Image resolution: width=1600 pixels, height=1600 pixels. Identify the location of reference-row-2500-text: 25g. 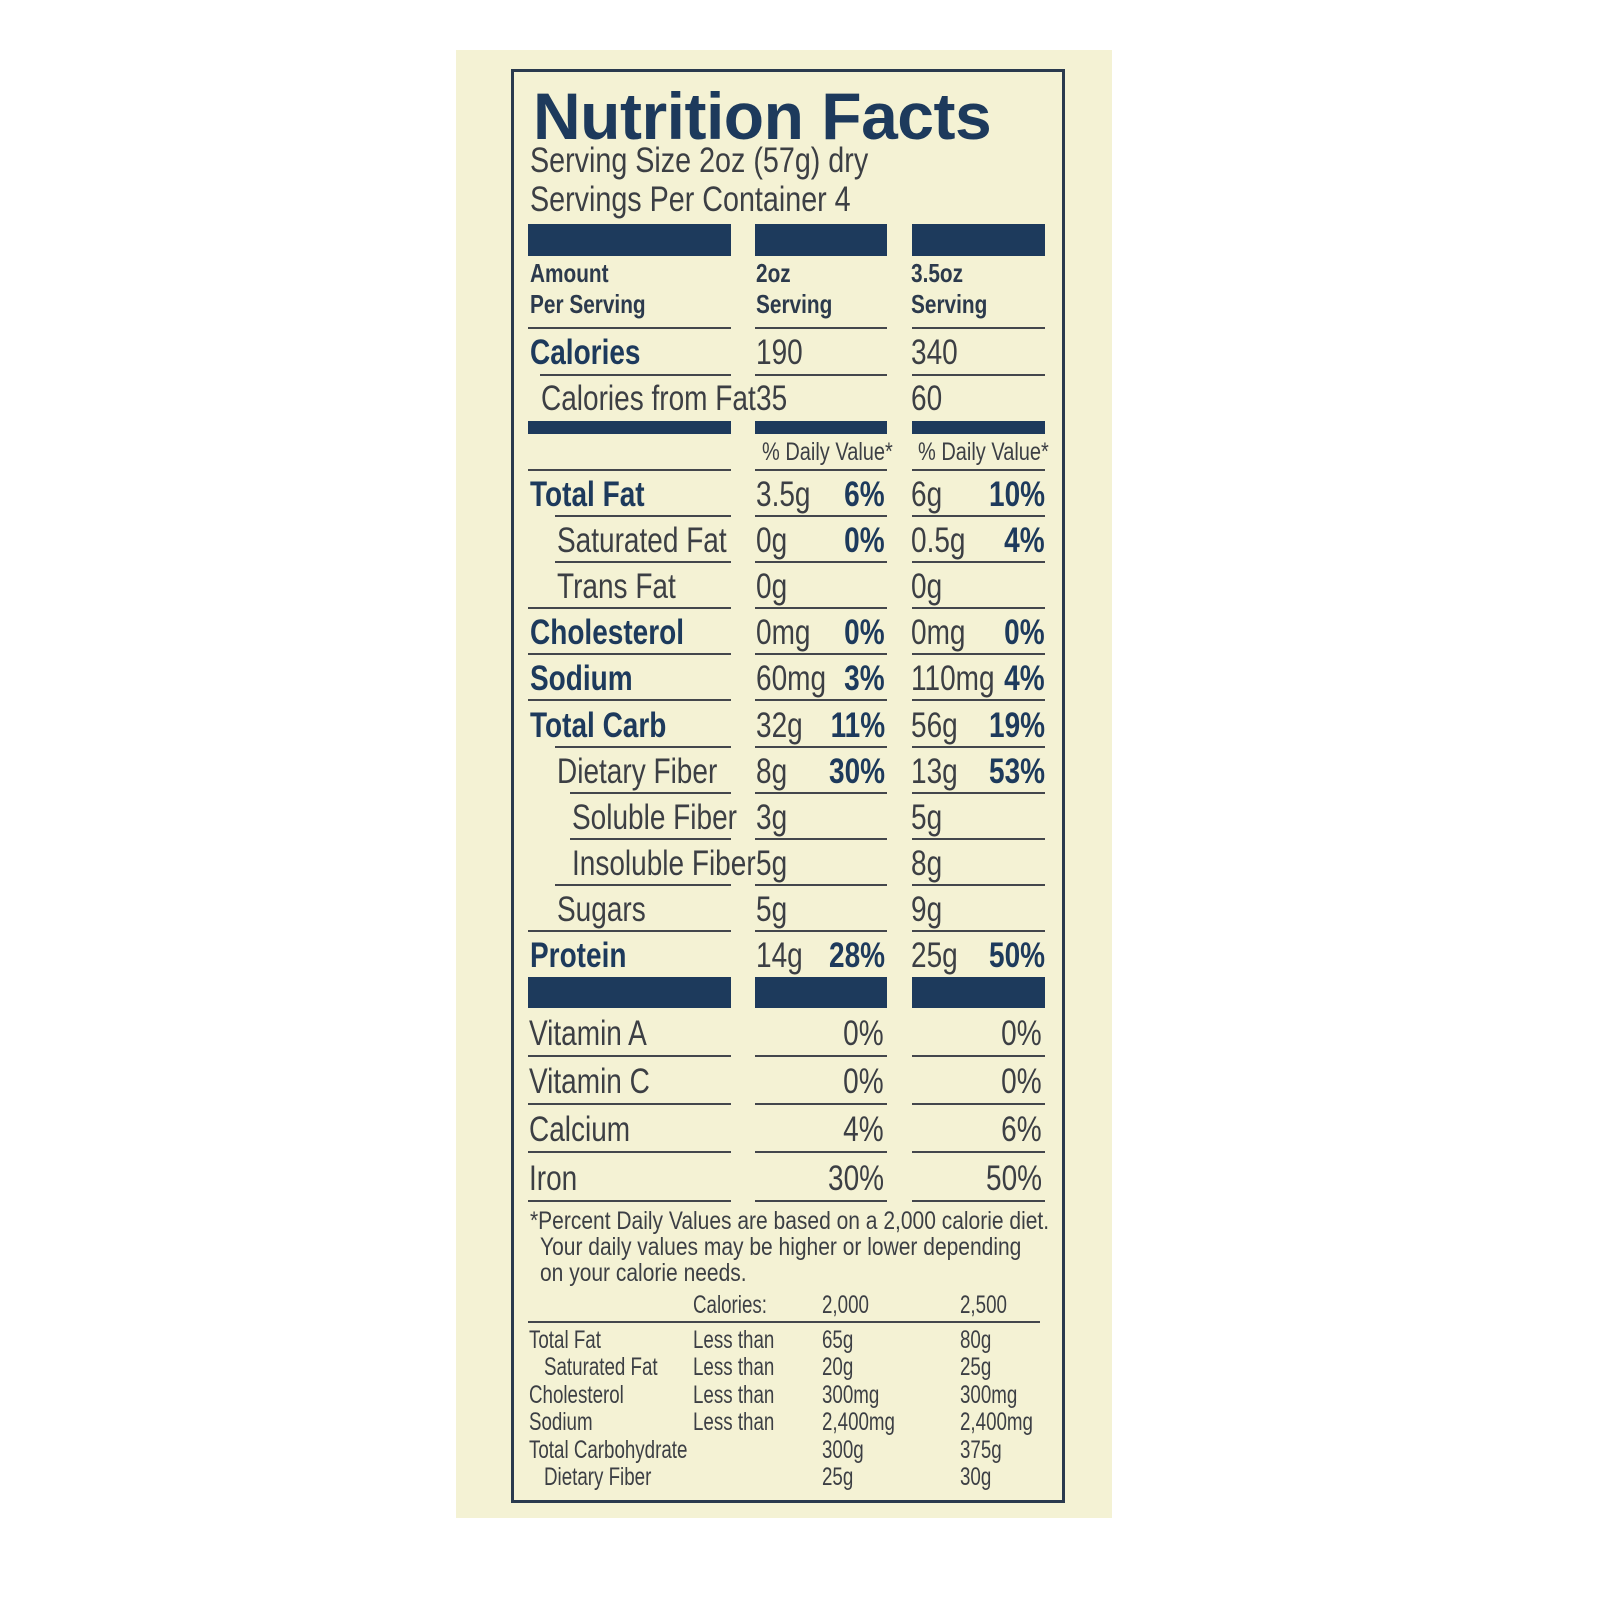
(976, 1367).